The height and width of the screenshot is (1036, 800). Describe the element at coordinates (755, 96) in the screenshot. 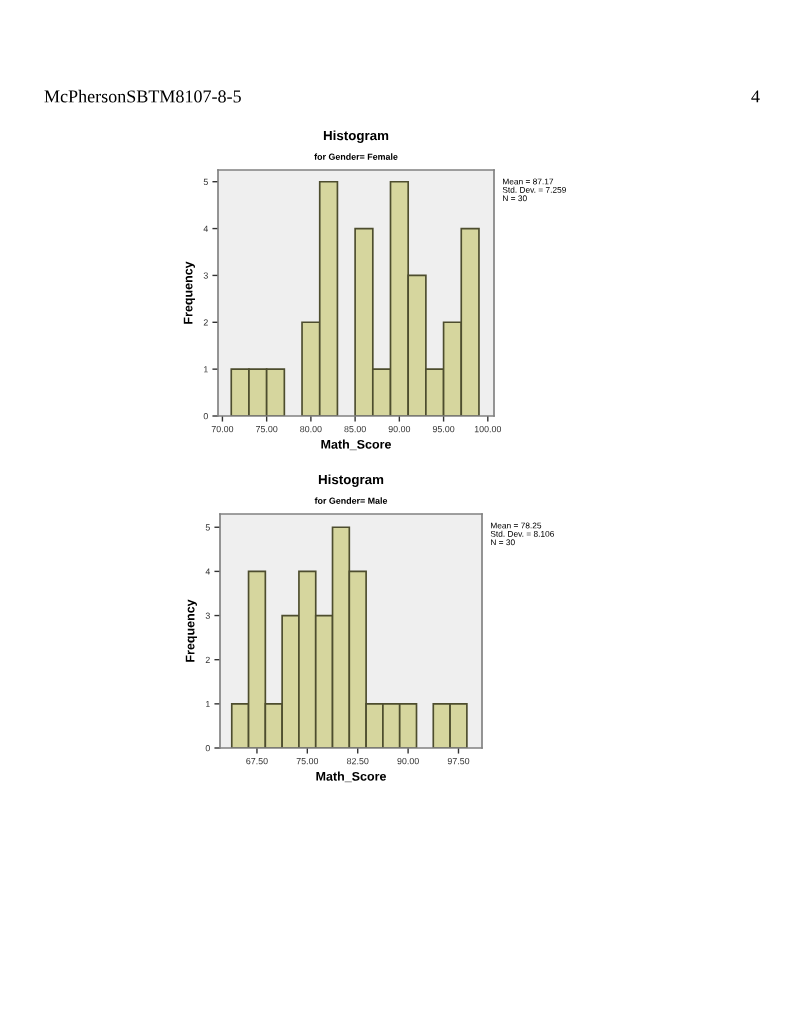

I see `text: 4` at that location.